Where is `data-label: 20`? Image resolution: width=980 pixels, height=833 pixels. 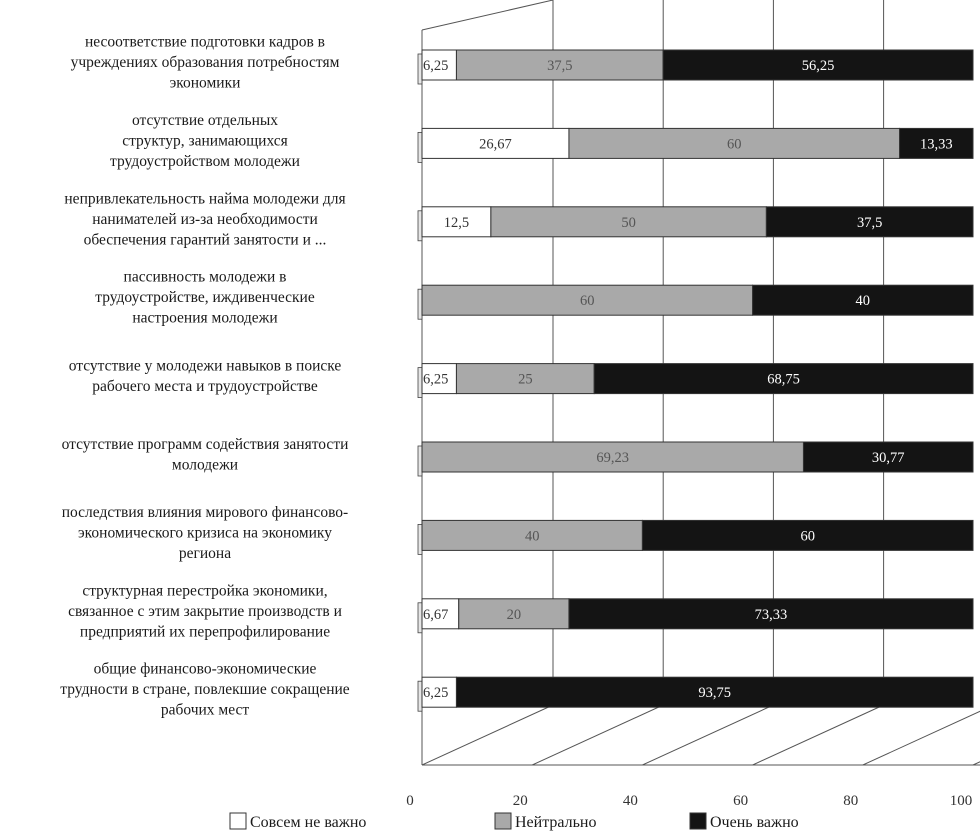
data-label: 20 is located at coordinates (514, 615).